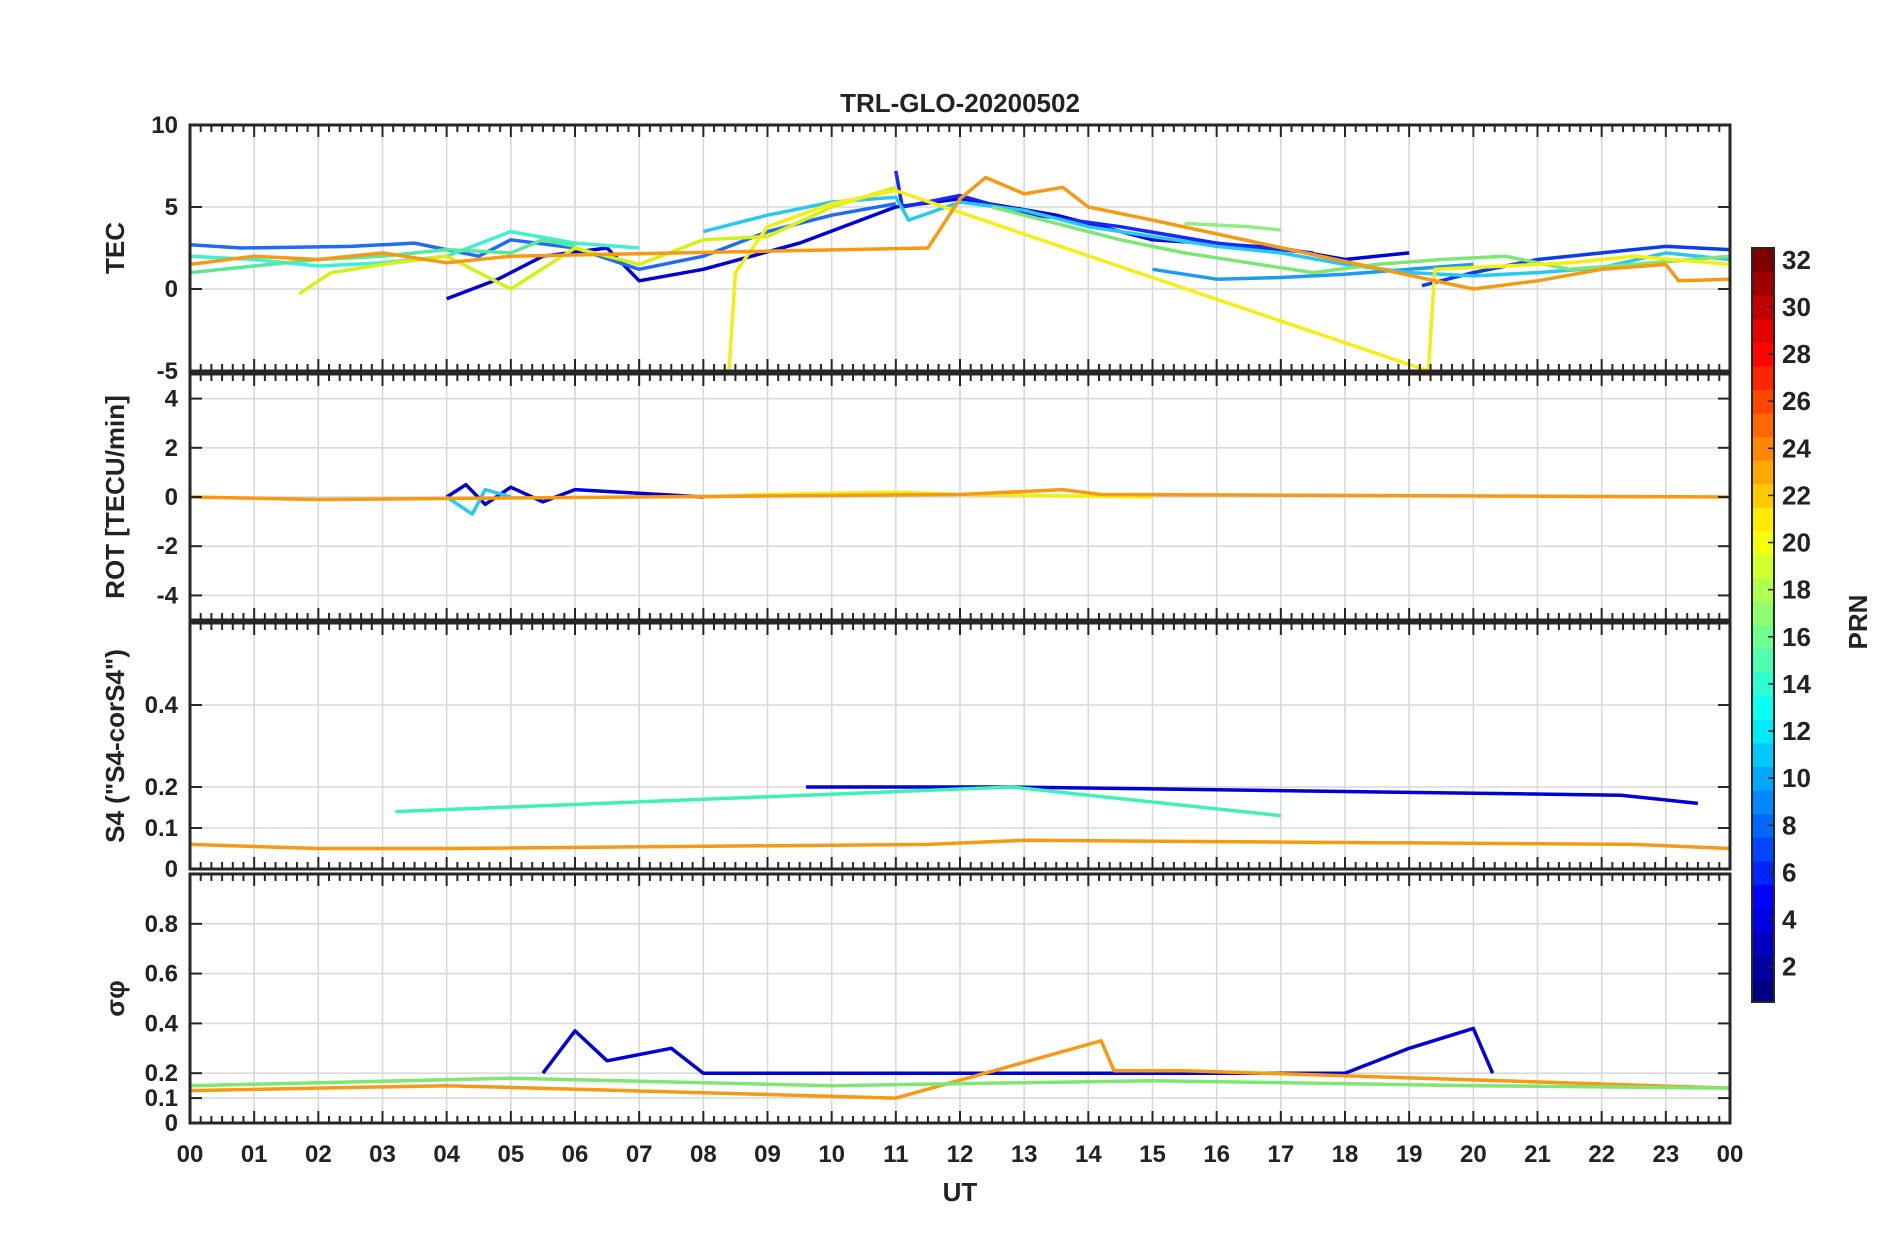 Image resolution: width=1902 pixels, height=1236 pixels. Describe the element at coordinates (960, 103) in the screenshot. I see `figure-title: TRL-GLO-20200502` at that location.